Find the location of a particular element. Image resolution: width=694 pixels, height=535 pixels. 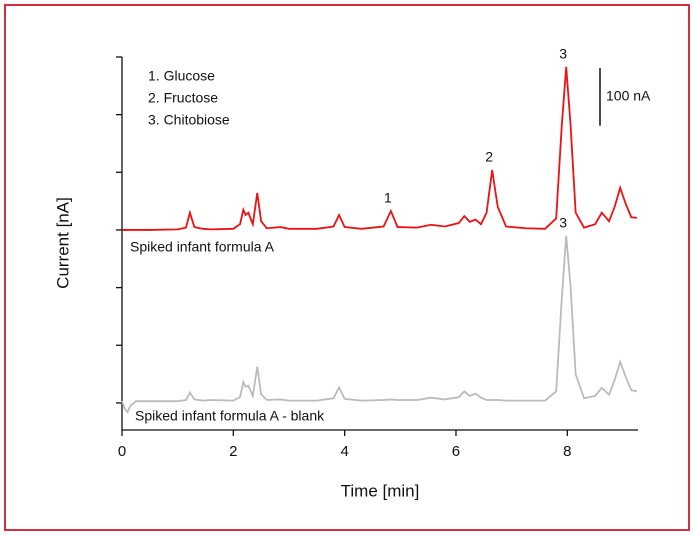

x-tick-label: 0 is located at coordinates (122, 451).